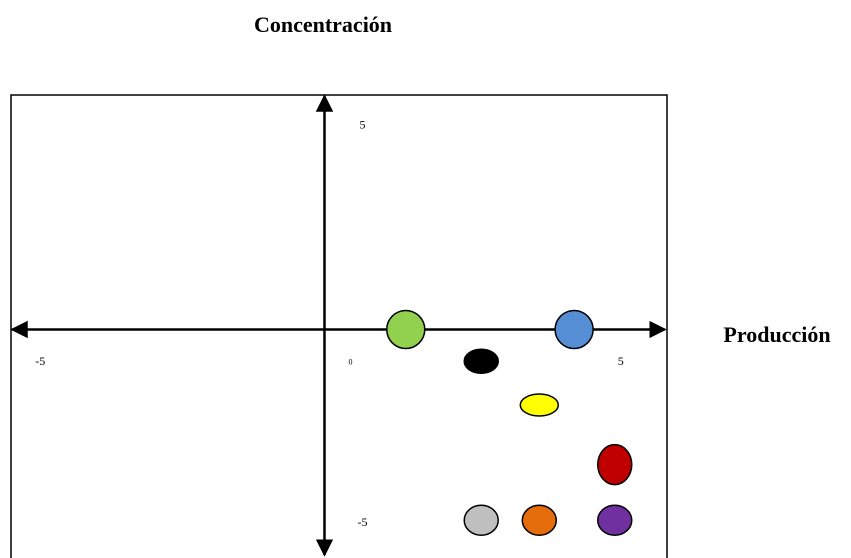 The height and width of the screenshot is (558, 851). Describe the element at coordinates (362, 125) in the screenshot. I see `y-tick-label: 5` at that location.